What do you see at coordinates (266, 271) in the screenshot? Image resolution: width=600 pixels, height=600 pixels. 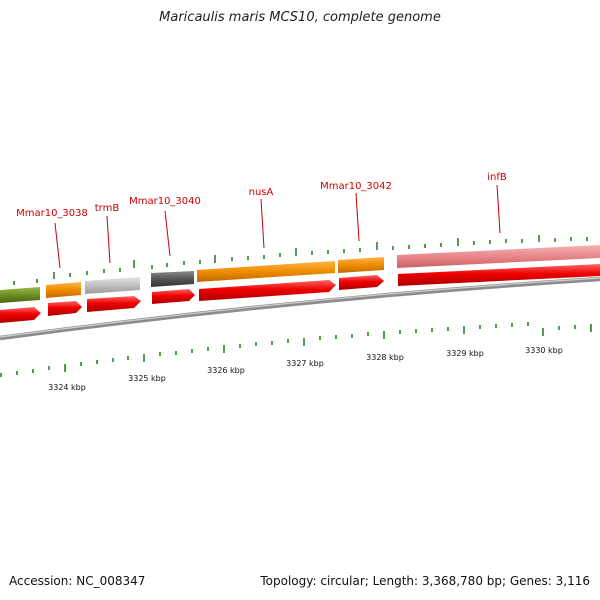 I see `gene-nusa` at bounding box center [266, 271].